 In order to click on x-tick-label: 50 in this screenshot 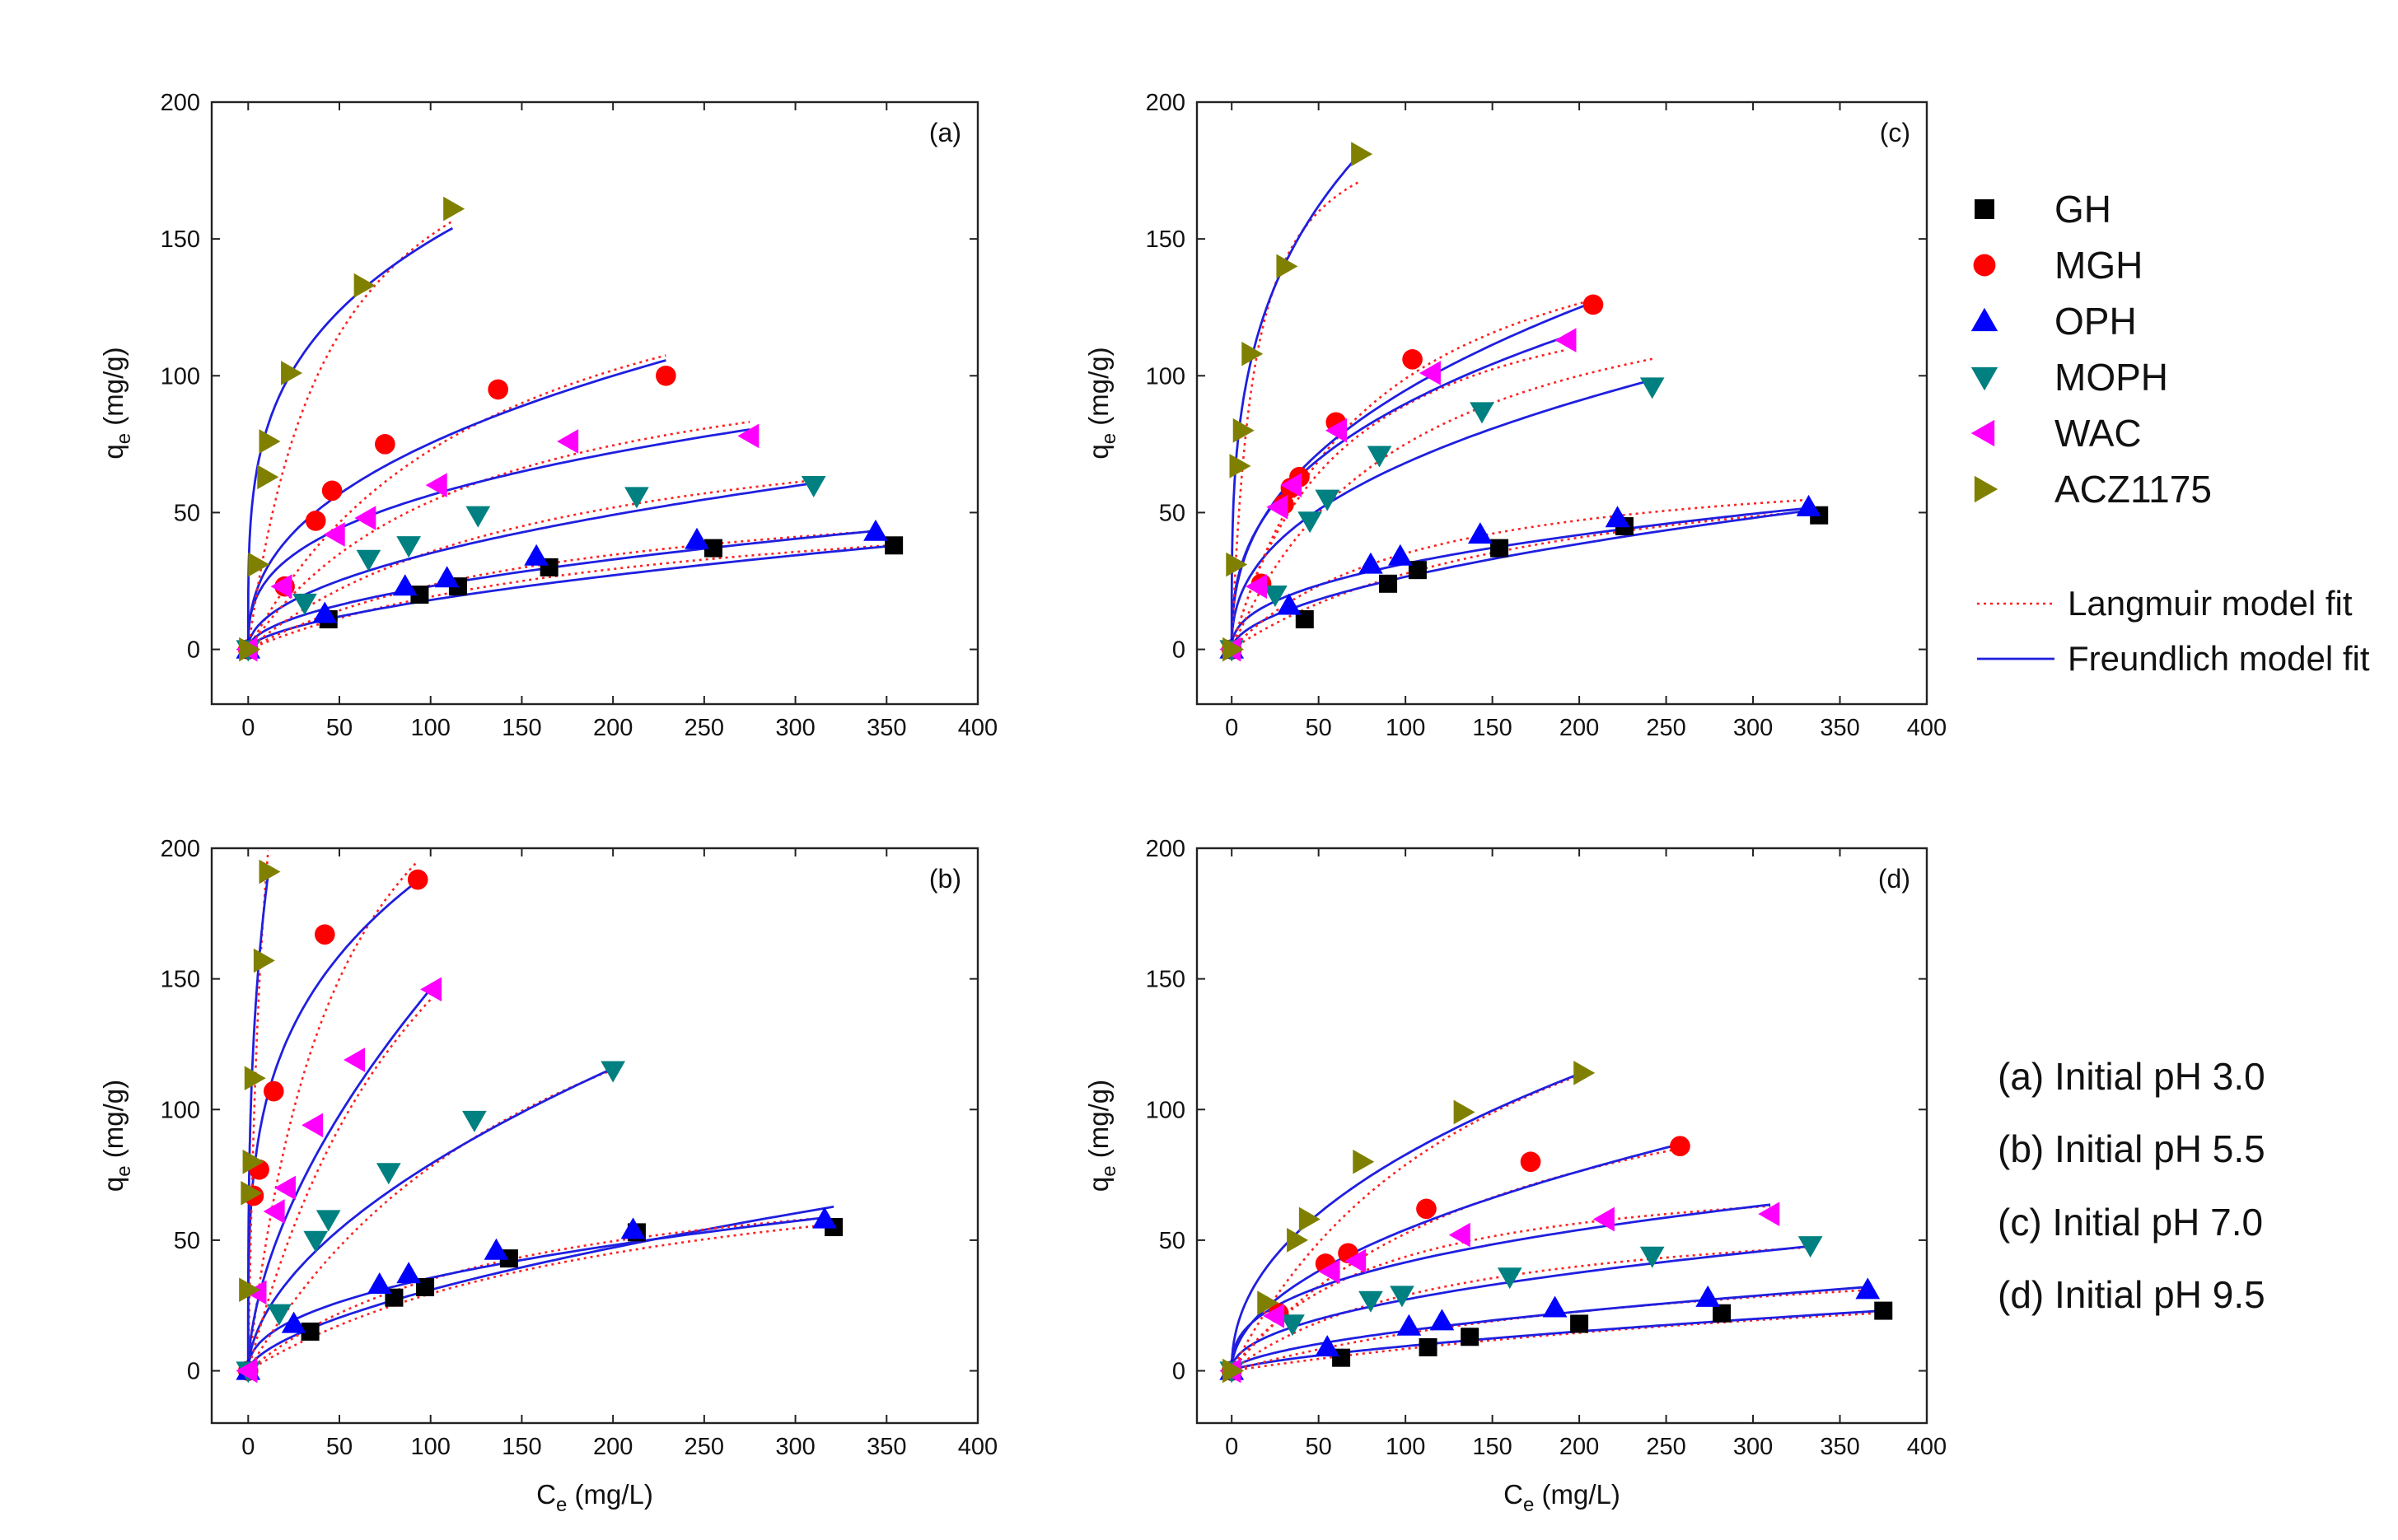, I will do `click(1319, 728)`.